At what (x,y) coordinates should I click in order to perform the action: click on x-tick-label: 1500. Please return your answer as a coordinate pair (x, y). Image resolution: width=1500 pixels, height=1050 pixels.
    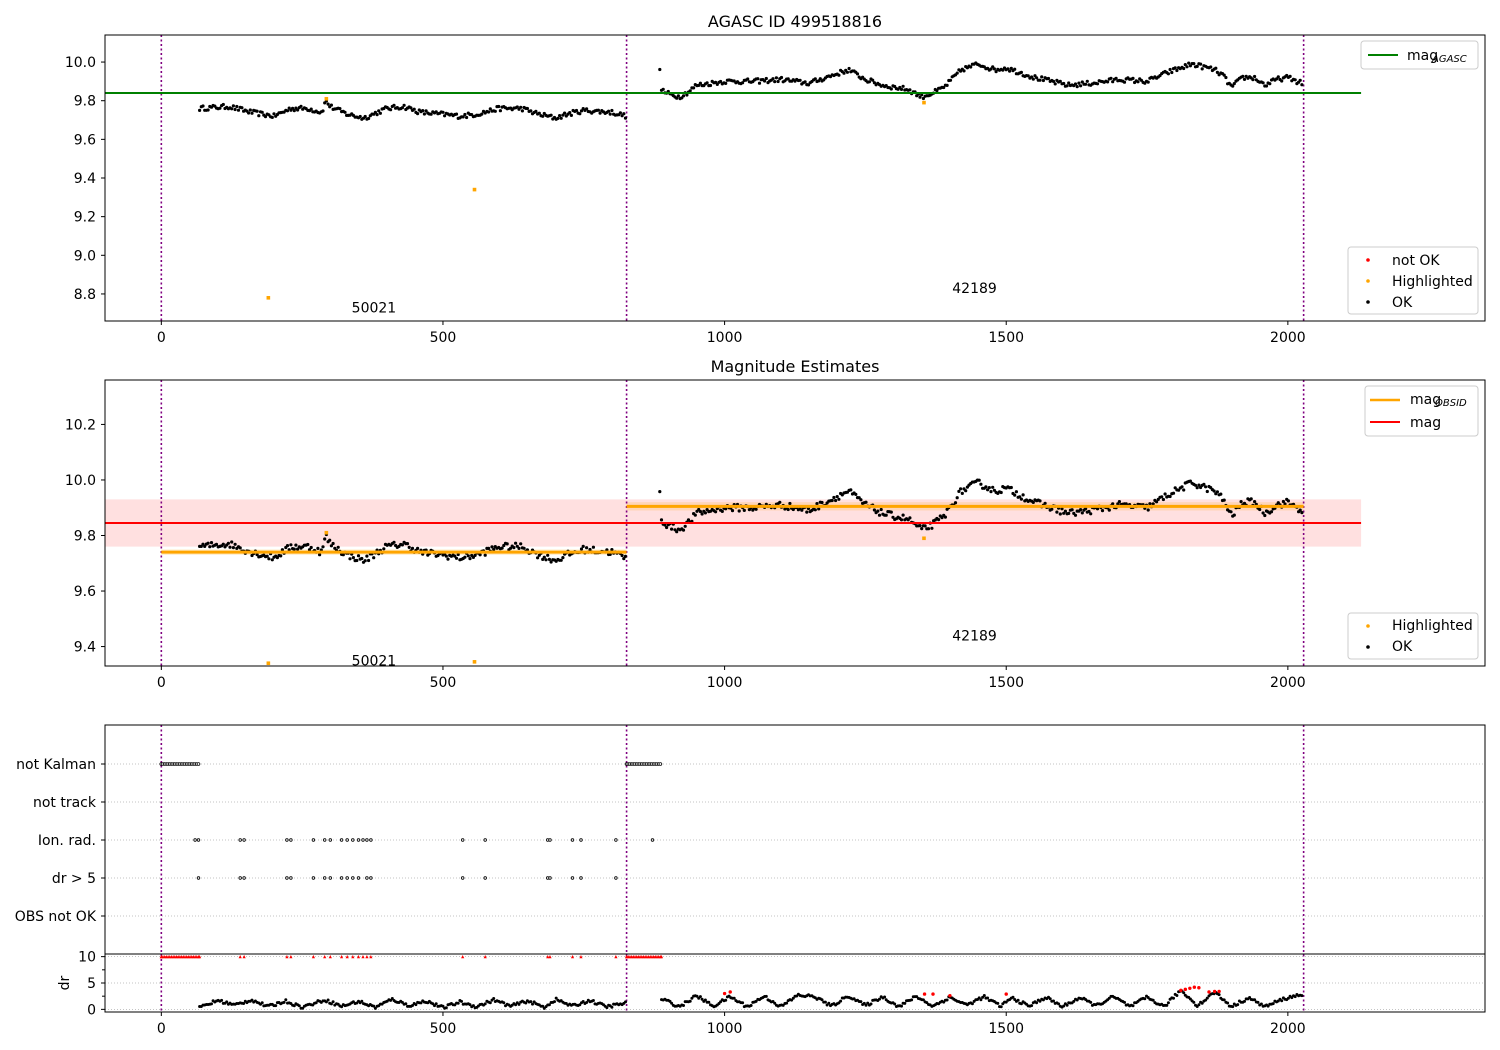
    Looking at the image, I should click on (1006, 338).